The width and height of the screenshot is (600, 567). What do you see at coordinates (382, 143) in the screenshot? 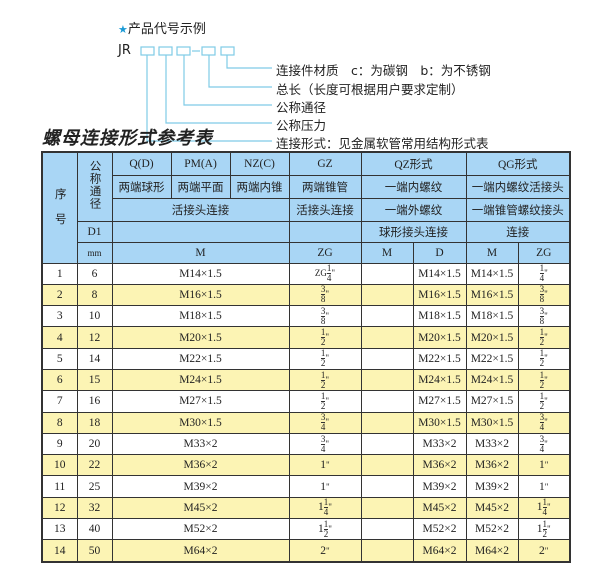
I see `label-connection-form: 连接形式：见金属软管常用结构形式表` at bounding box center [382, 143].